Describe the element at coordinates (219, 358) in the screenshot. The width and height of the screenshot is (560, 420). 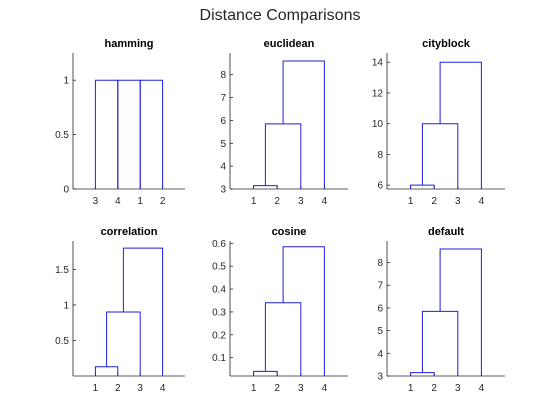
I see `y-tick-label: 0.1` at that location.